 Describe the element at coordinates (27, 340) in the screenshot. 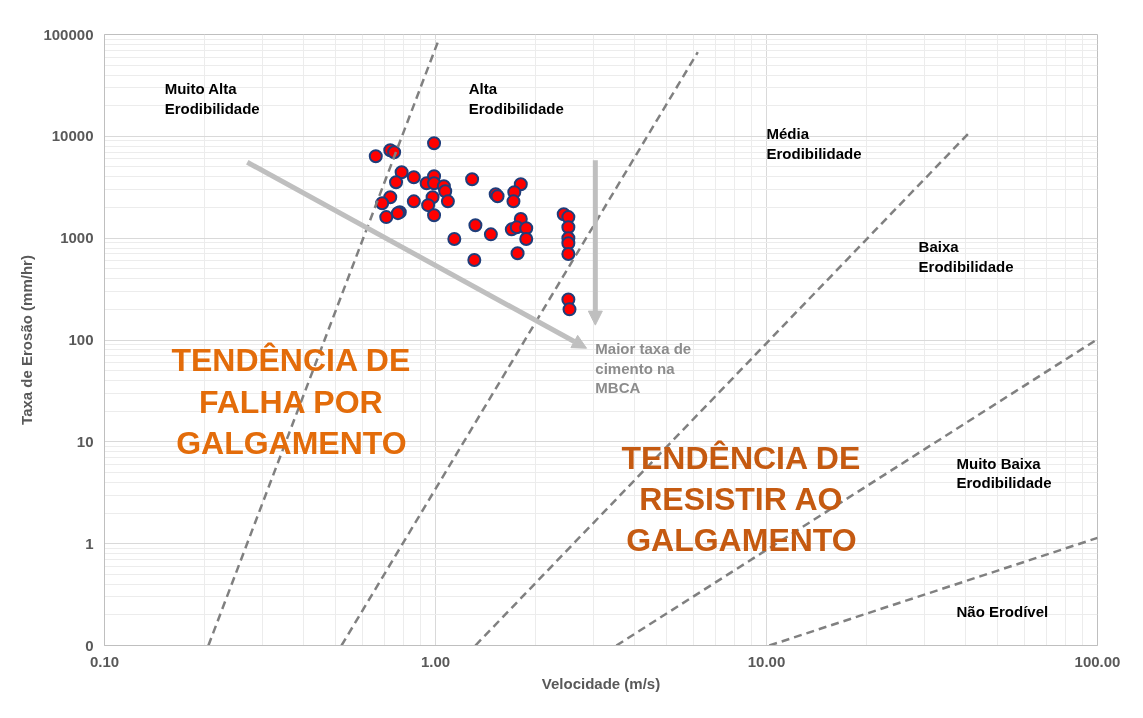

I see `y-axis-title: Taxa de Erosão (mm/hr)` at that location.